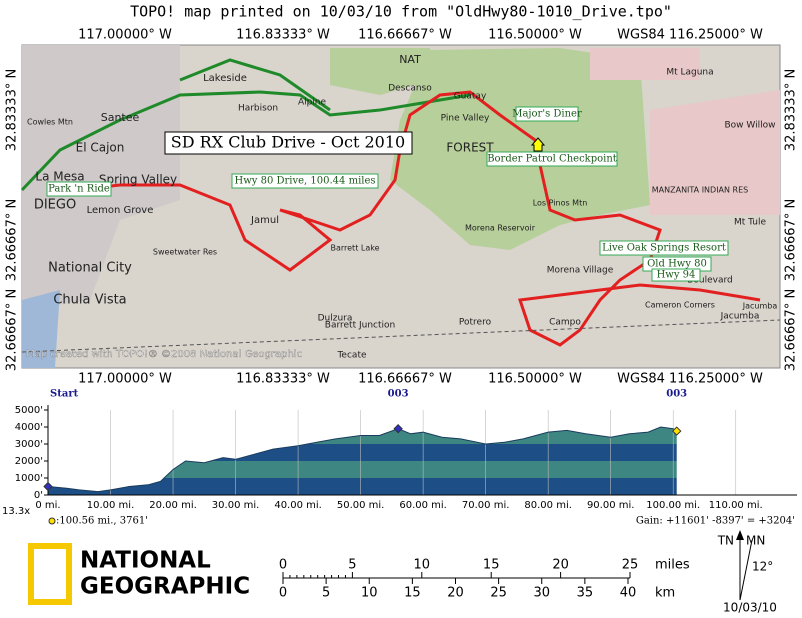 This screenshot has height=618, width=802. Describe the element at coordinates (38, 495) in the screenshot. I see `y-tick-label: 0'` at that location.